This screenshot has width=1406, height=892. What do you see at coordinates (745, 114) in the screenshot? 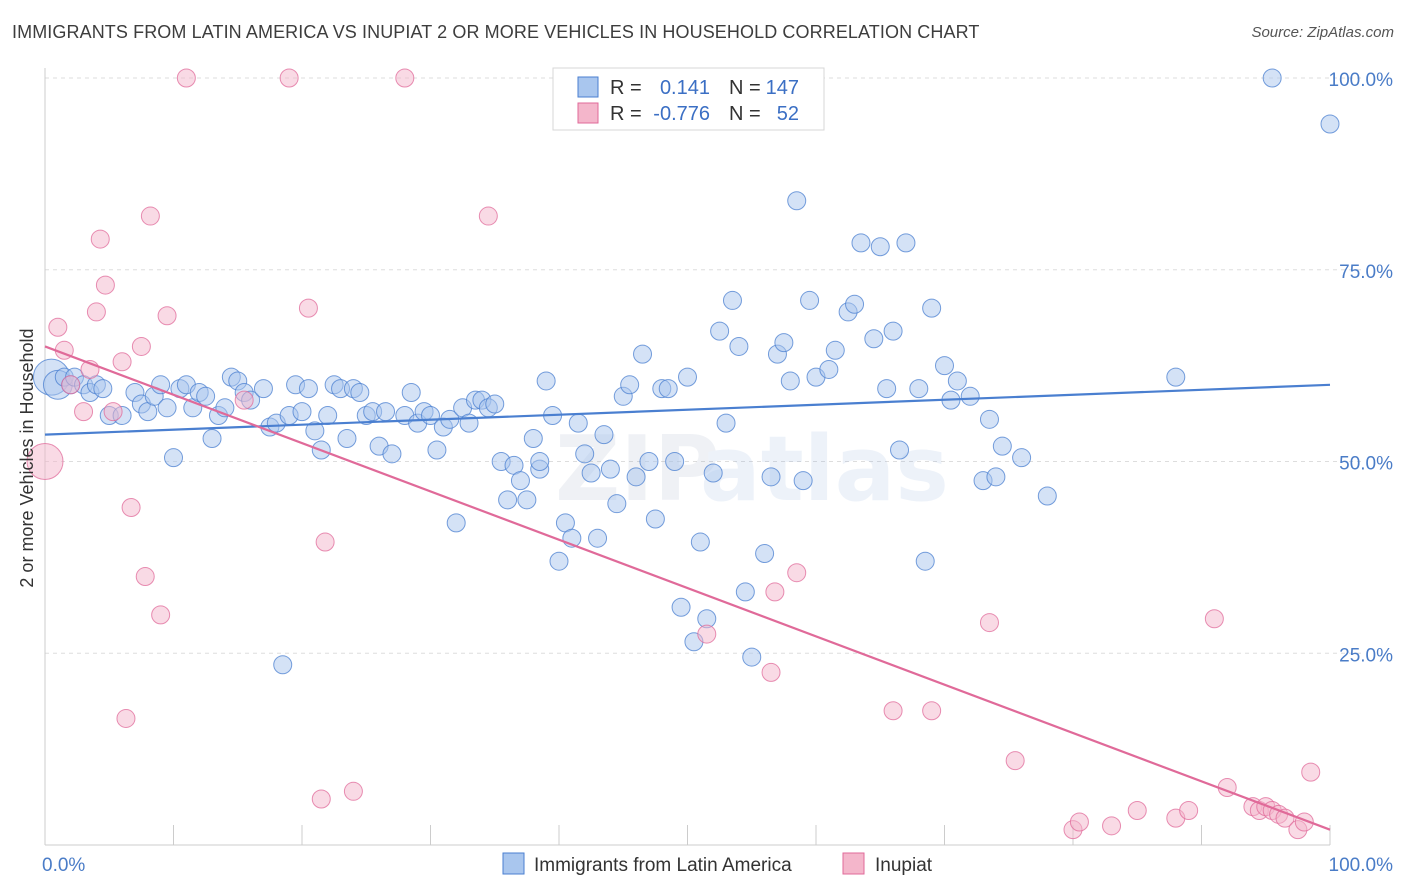
I see `legend-n-label-2: N =` at bounding box center [745, 114].